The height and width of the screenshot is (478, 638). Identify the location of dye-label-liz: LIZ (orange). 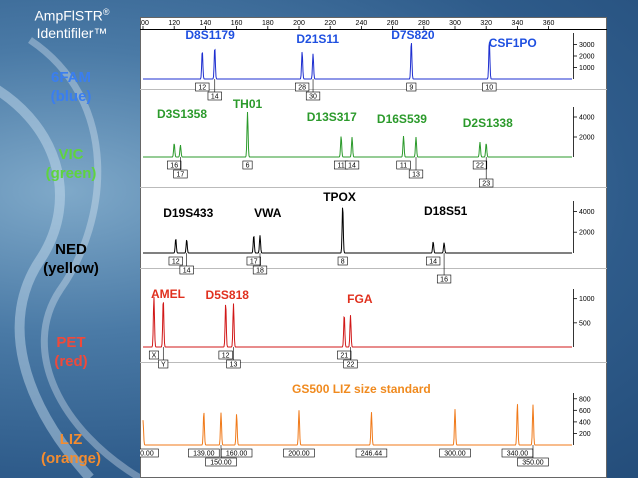
(71, 449).